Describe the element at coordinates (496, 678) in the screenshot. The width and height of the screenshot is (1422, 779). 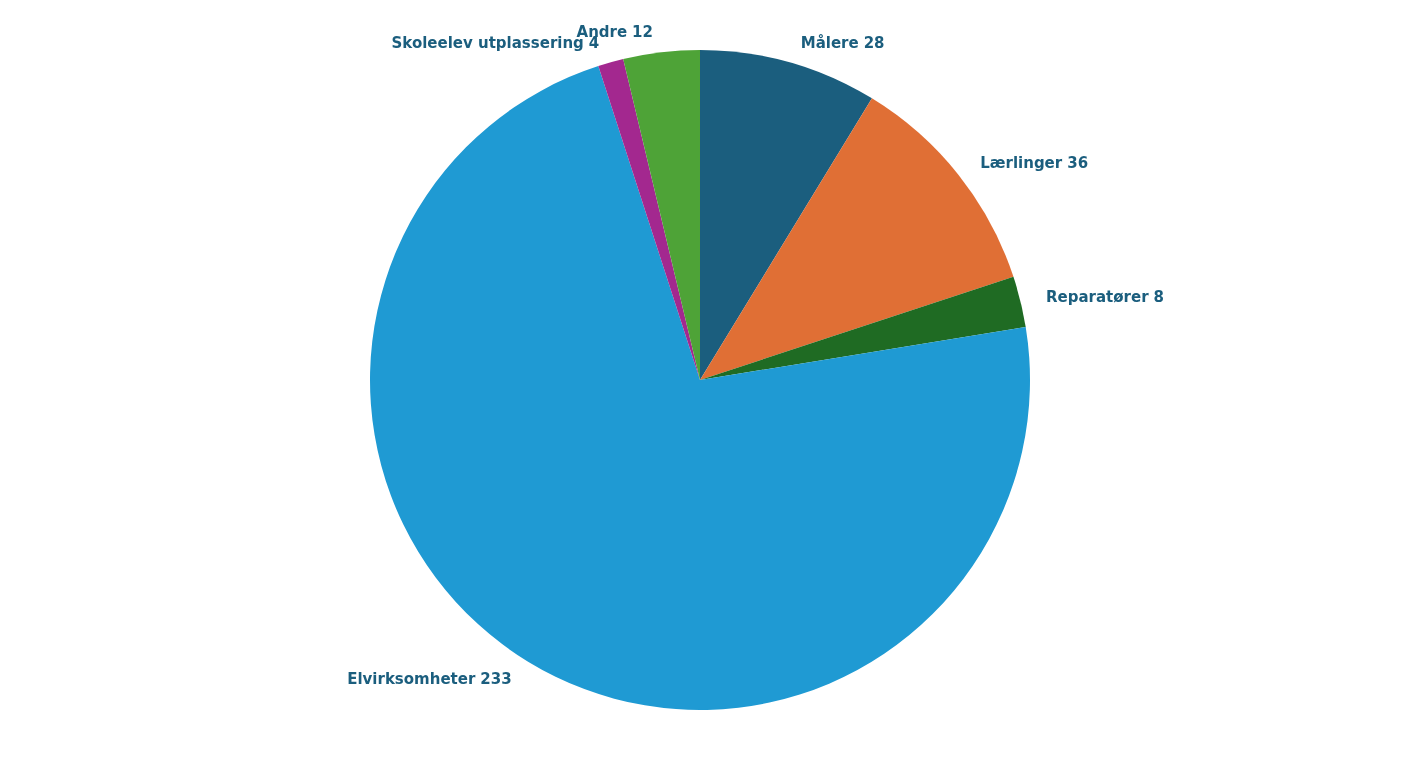
I see `data-label: 233` at that location.